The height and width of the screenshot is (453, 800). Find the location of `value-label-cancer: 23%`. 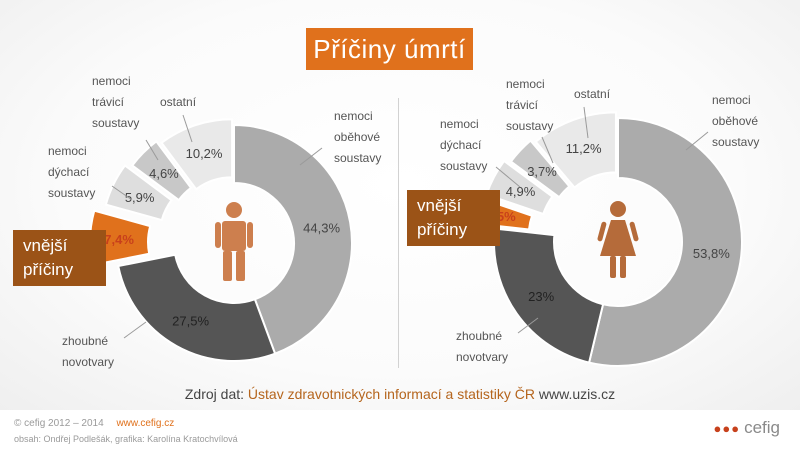

value-label-cancer: 23% is located at coordinates (541, 296).